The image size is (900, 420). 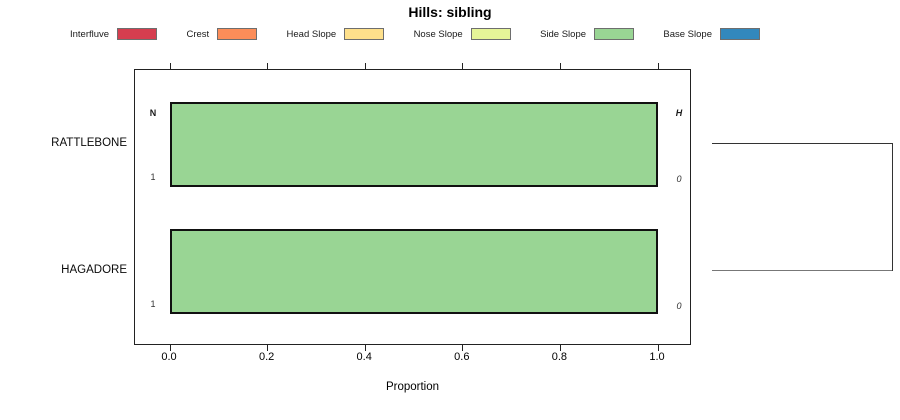 I want to click on legend-item-5: Base Slope, so click(x=711, y=34).